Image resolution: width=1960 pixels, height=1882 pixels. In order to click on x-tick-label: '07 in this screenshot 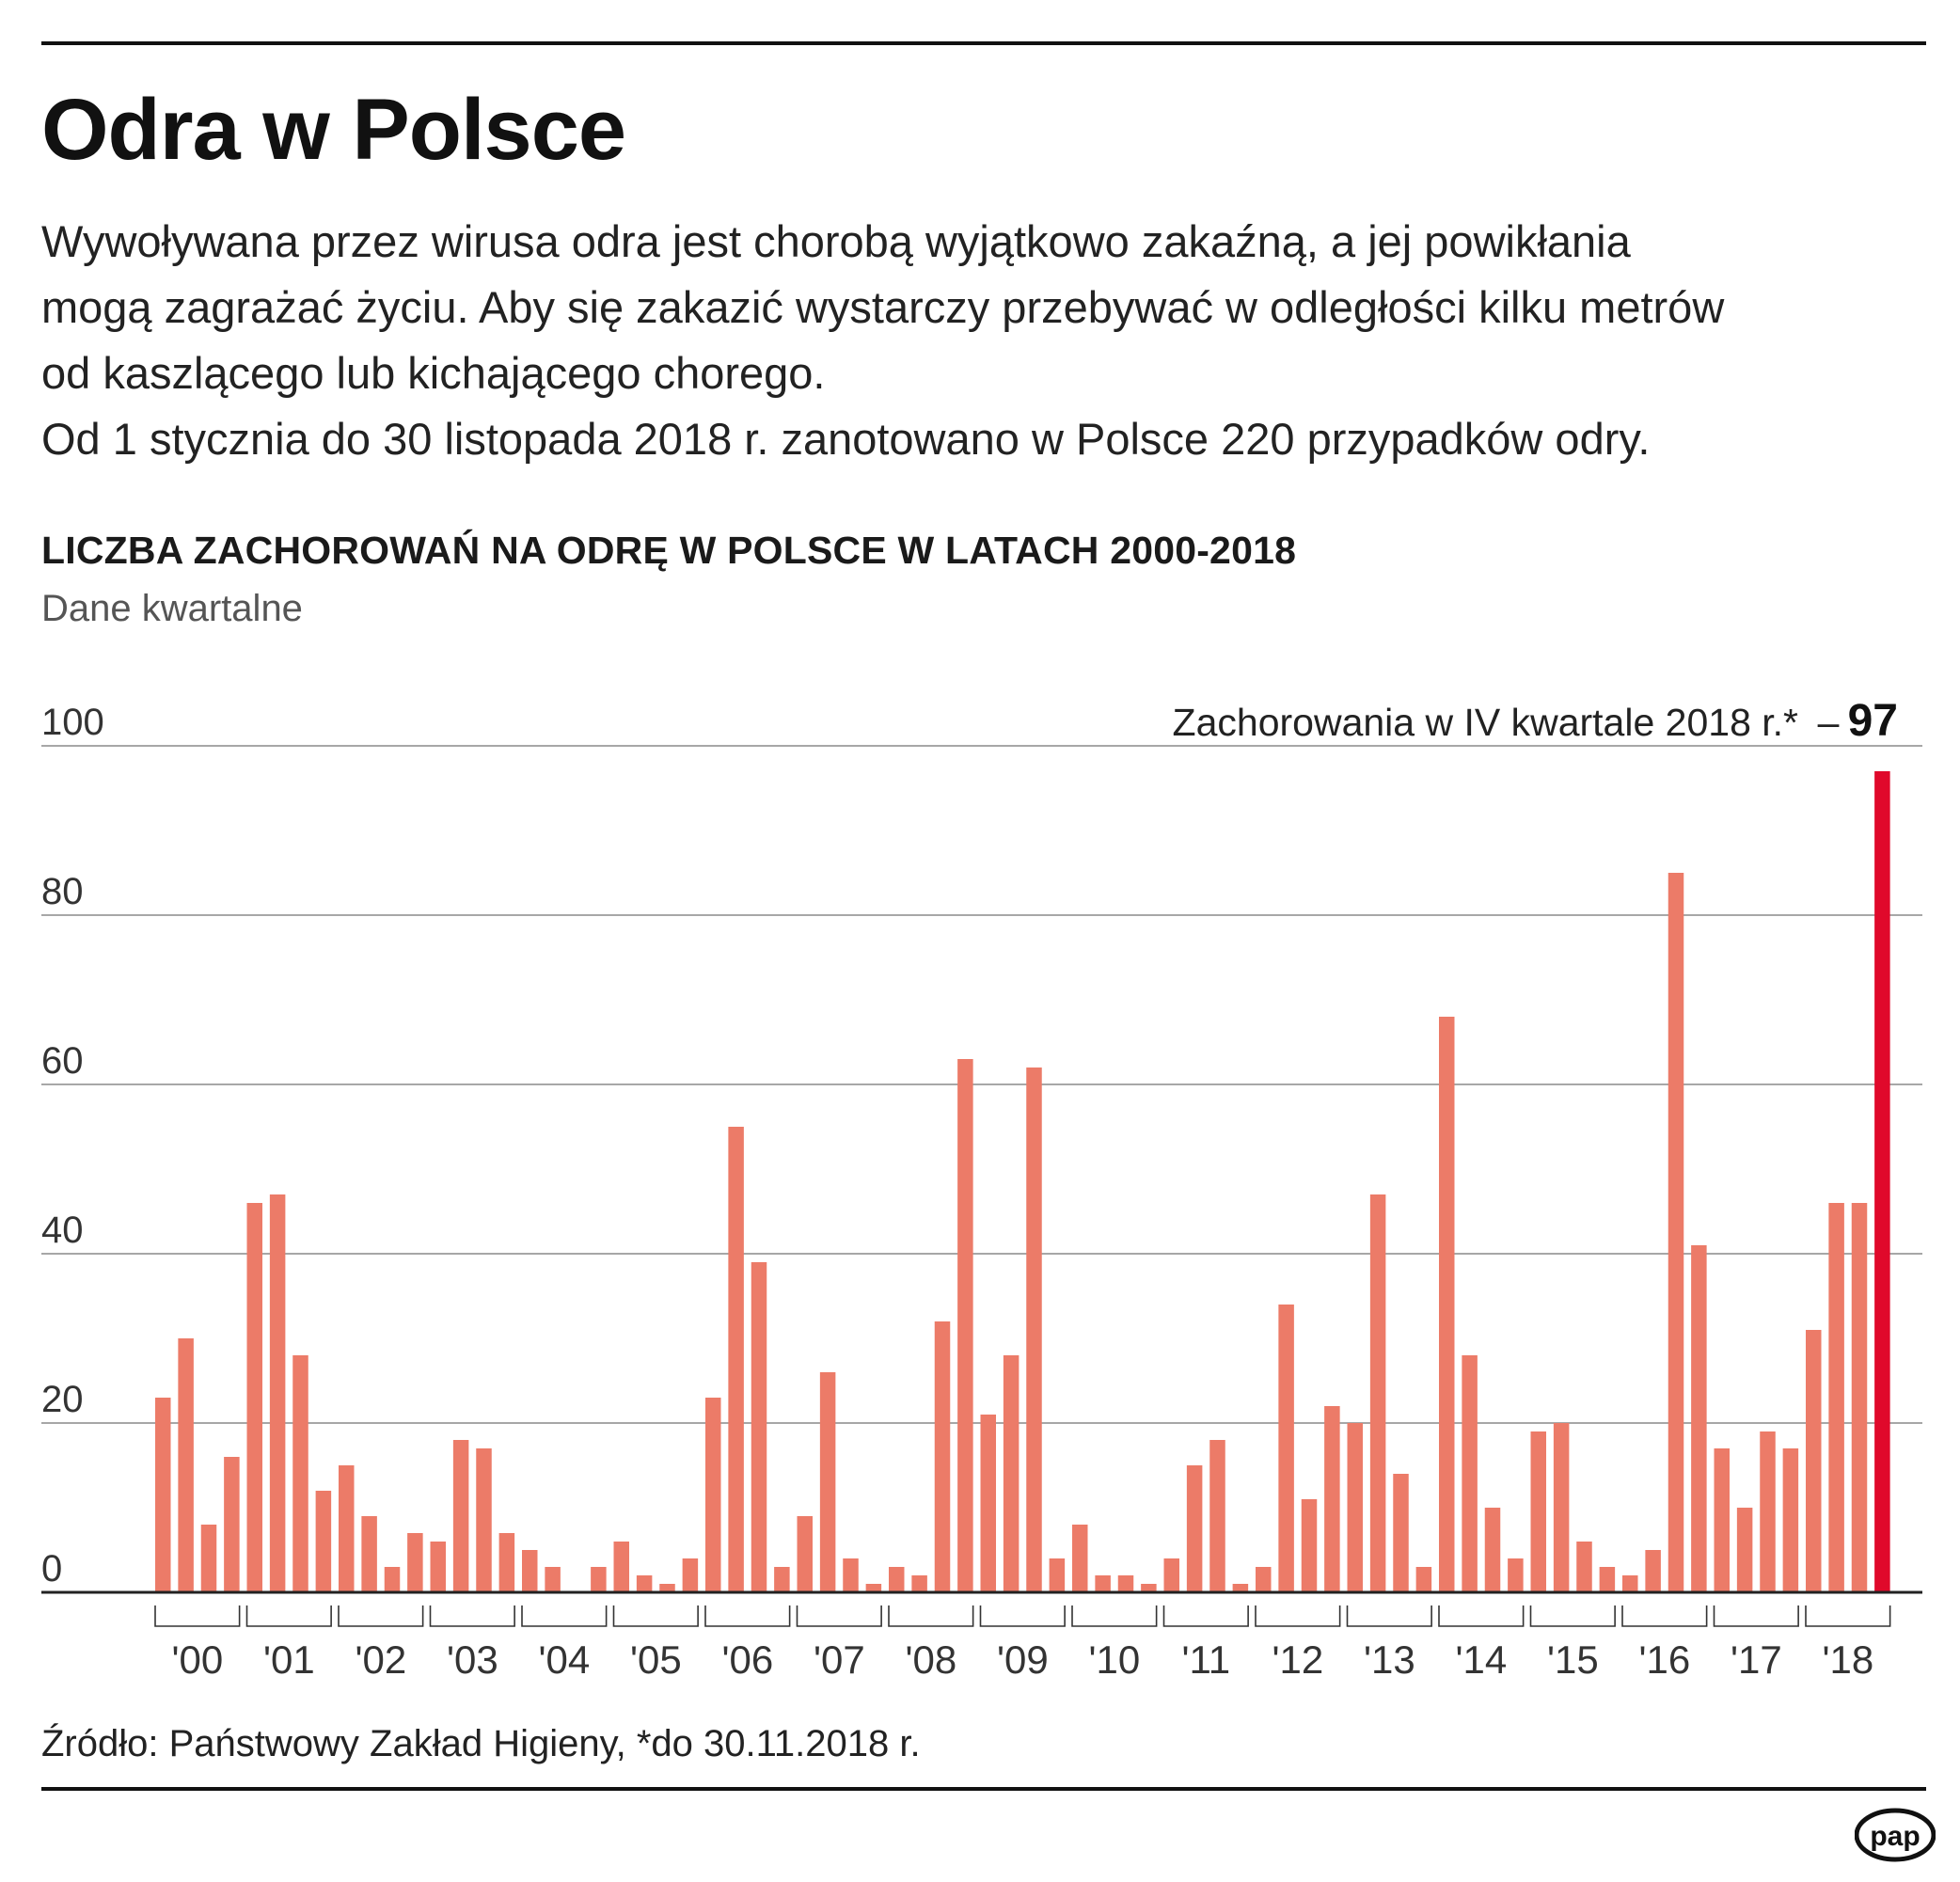, I will do `click(840, 1660)`.